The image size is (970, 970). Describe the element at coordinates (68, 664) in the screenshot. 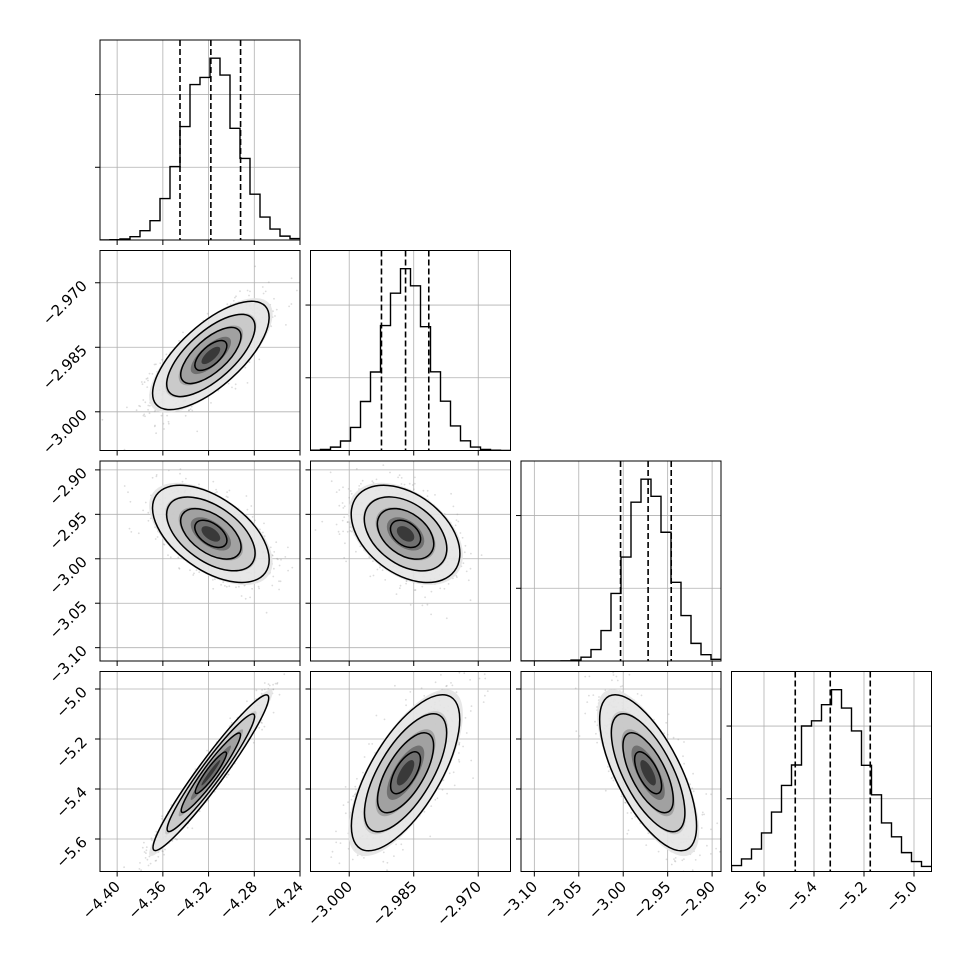

I see `y-tick-label: −3.10` at that location.